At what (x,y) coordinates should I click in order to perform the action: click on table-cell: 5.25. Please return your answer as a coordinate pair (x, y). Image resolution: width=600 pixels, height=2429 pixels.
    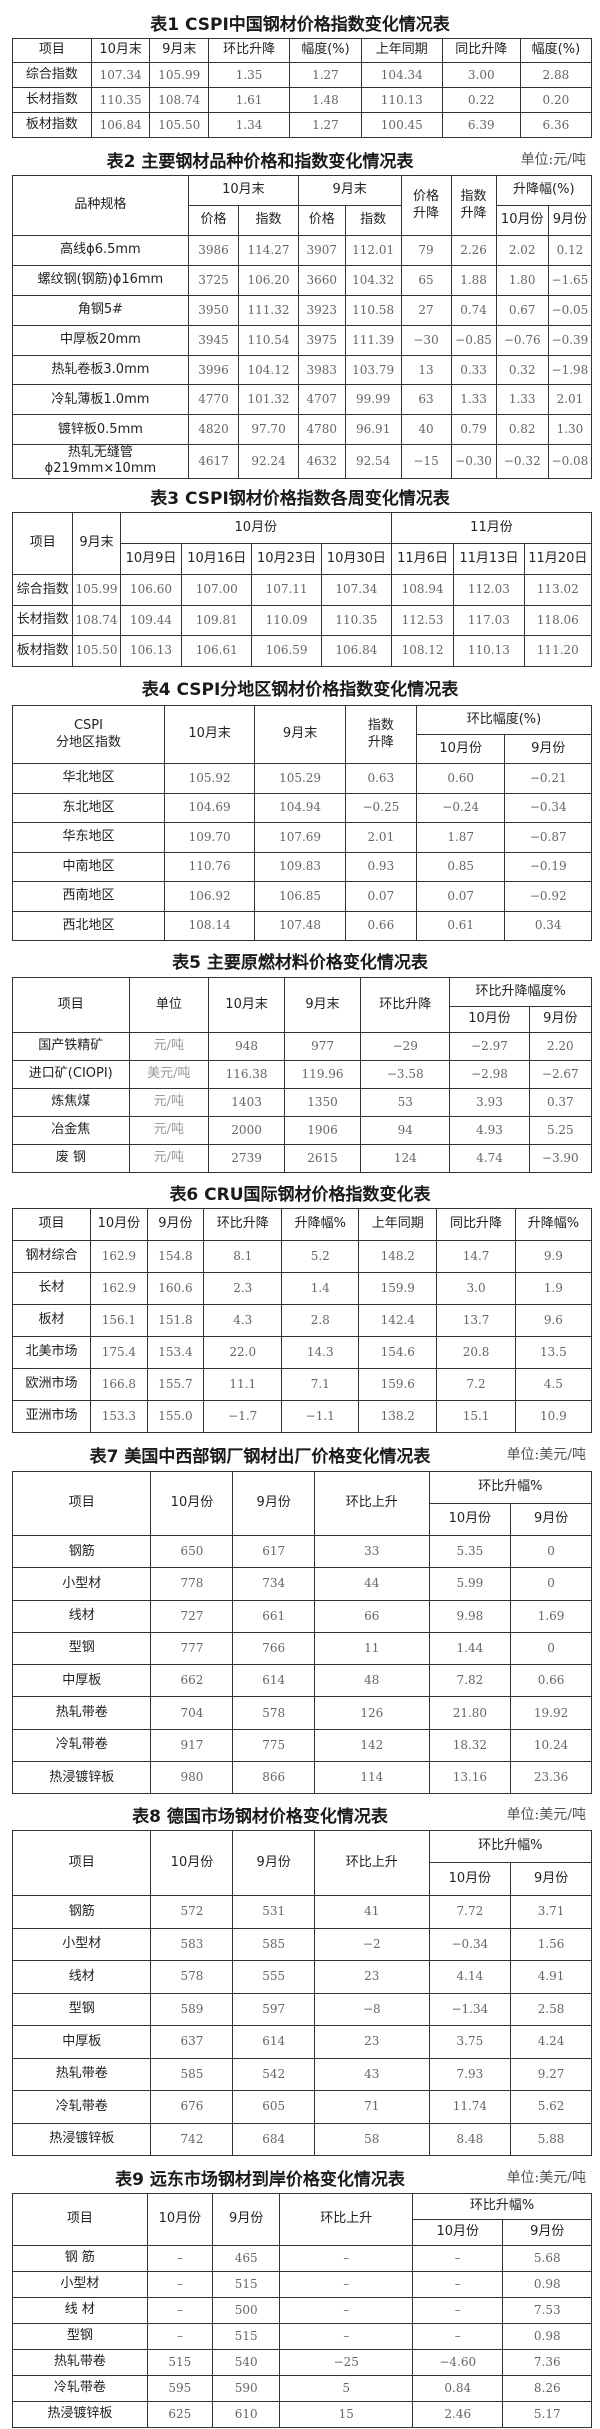
    Looking at the image, I should click on (560, 1130).